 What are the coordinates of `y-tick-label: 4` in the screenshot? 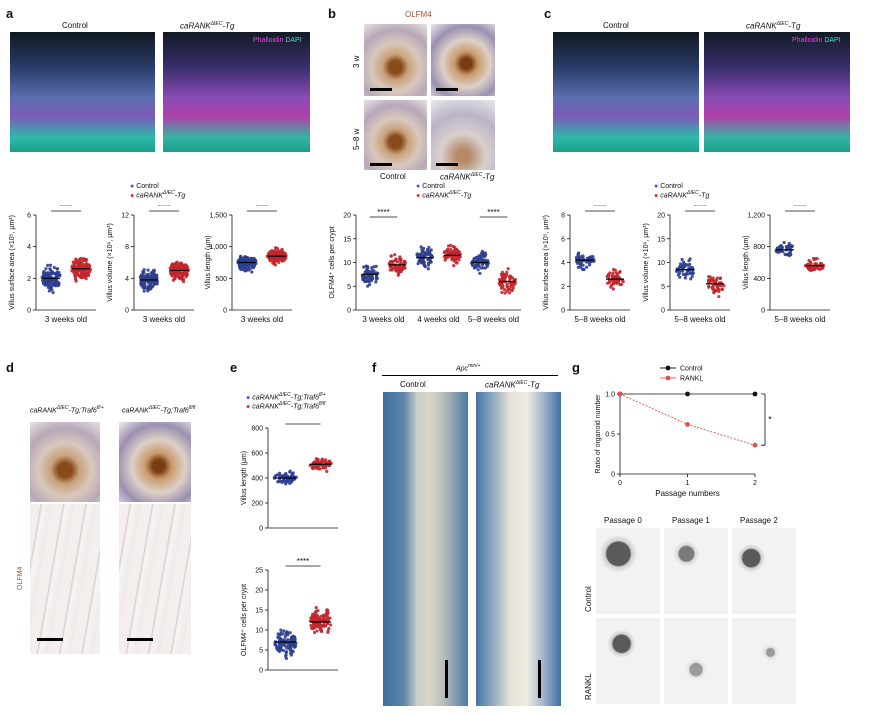 It's located at (29, 247).